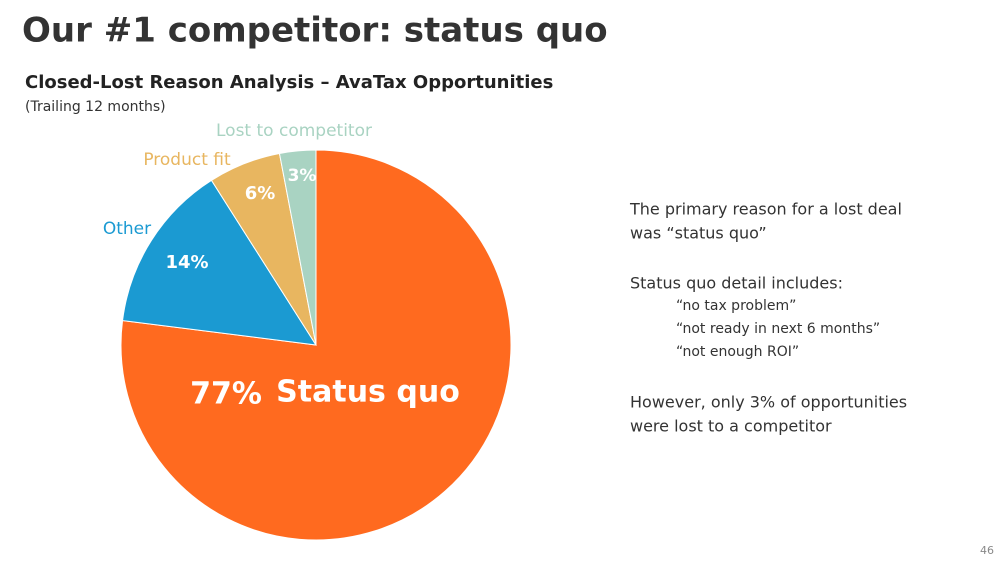  I want to click on value-label: 6%, so click(260, 193).